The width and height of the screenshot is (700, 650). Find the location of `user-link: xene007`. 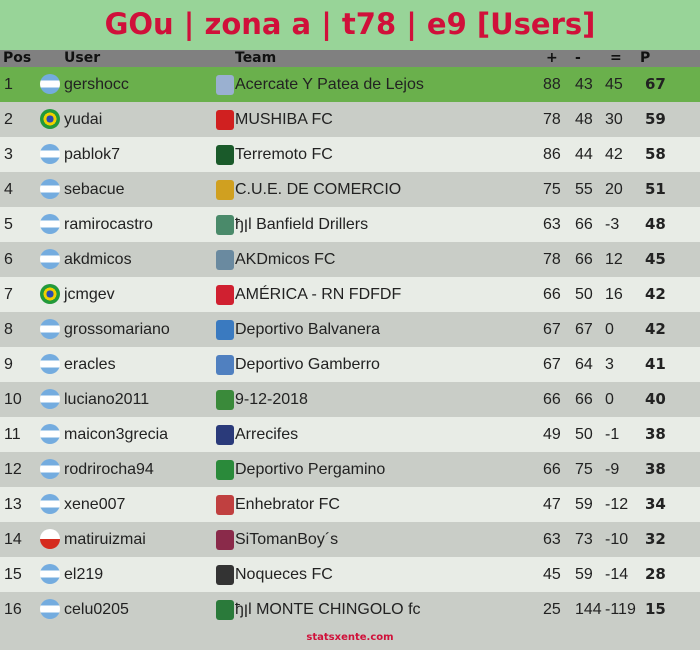

user-link: xene007 is located at coordinates (95, 504).